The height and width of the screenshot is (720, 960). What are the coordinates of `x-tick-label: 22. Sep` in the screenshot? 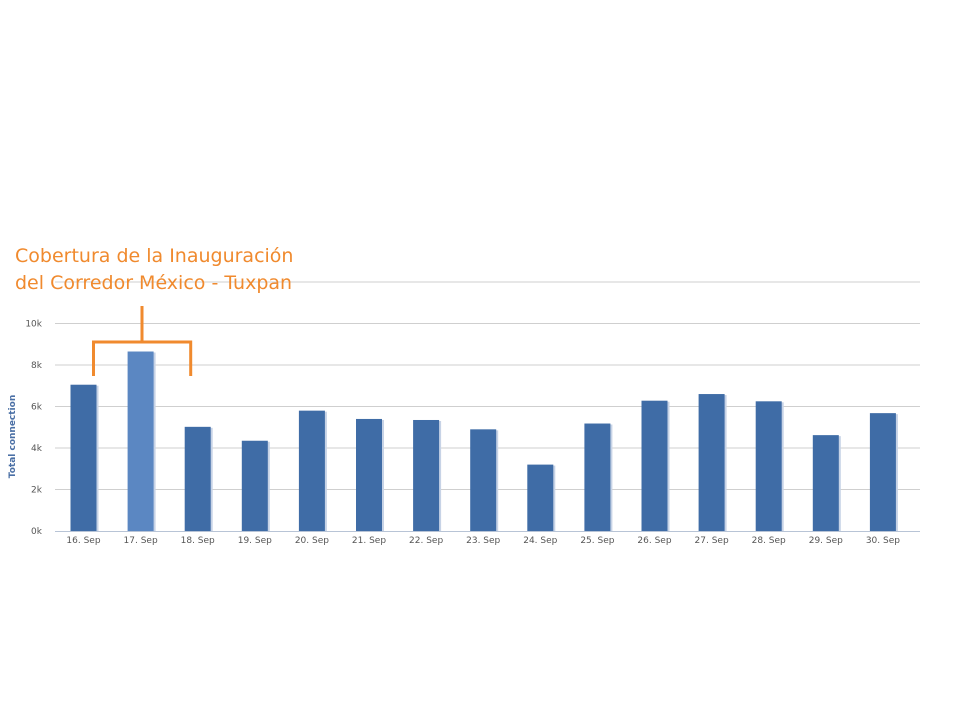 It's located at (426, 541).